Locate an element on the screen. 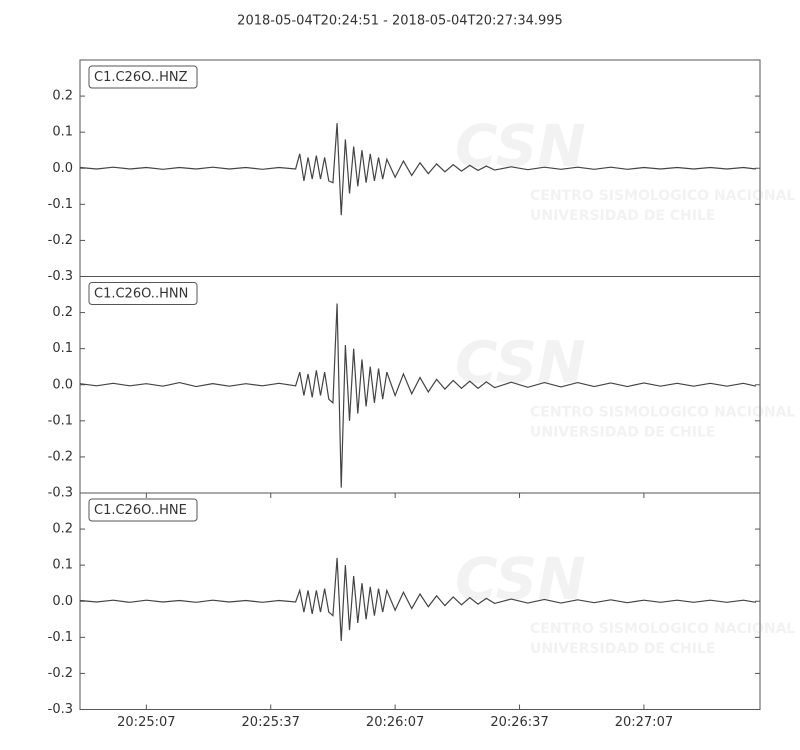 The image size is (800, 750). trace-label: C1.C26O..HNE is located at coordinates (140, 510).